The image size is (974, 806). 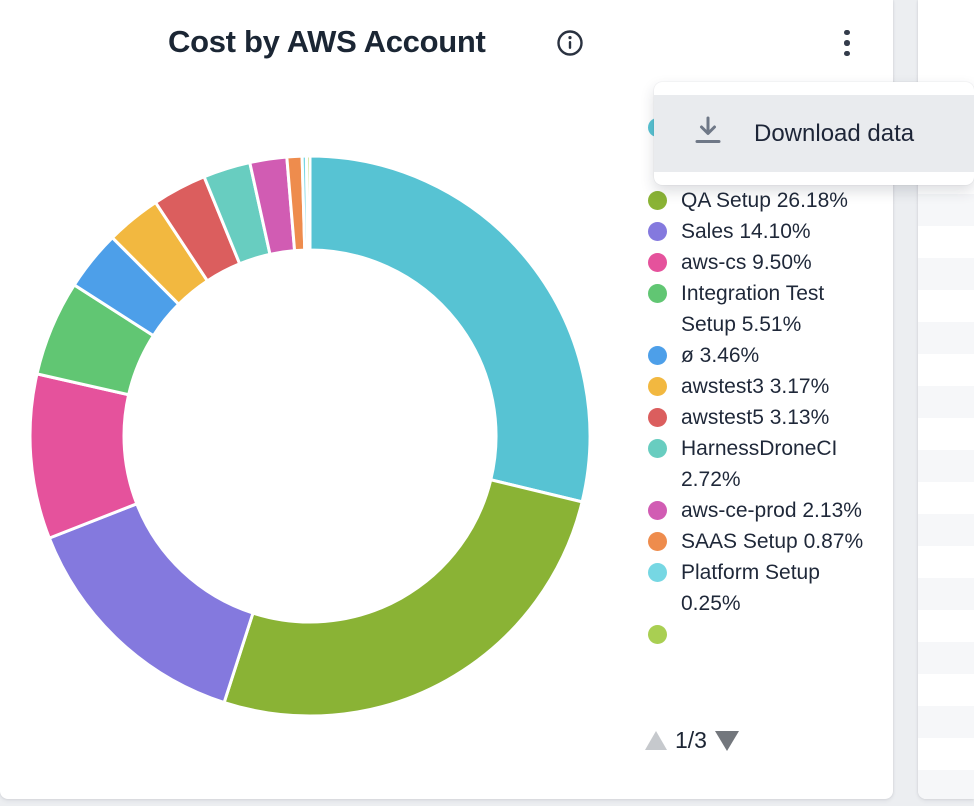 I want to click on legend-item: awstest3 3.17%, so click(x=764, y=386).